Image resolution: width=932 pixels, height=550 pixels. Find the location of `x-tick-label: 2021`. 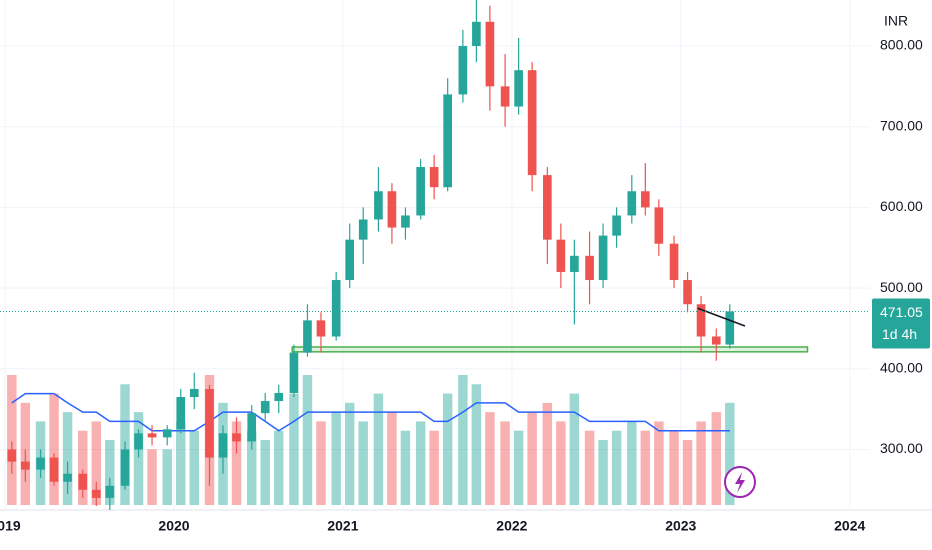

x-tick-label: 2021 is located at coordinates (342, 526).